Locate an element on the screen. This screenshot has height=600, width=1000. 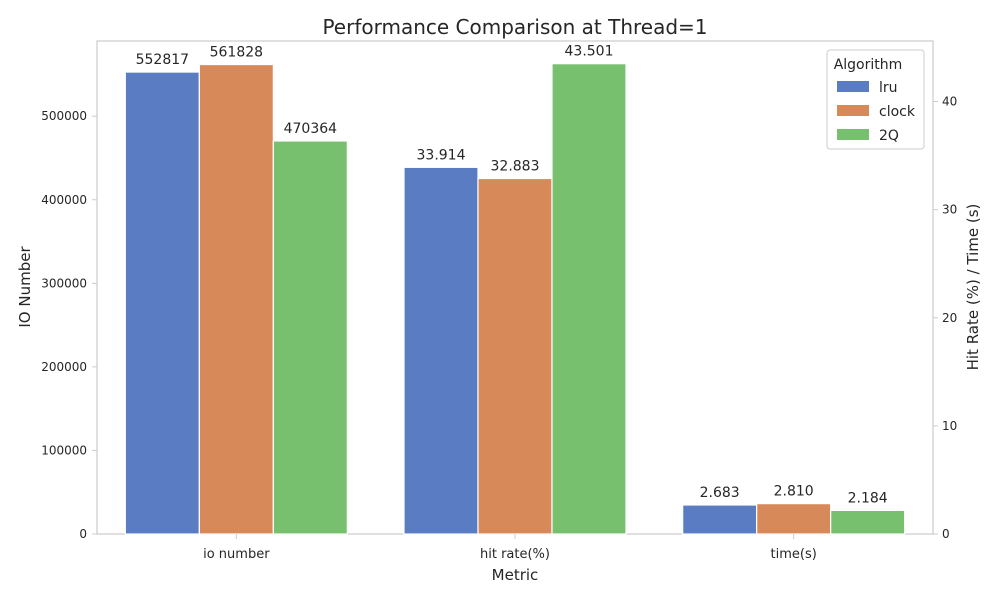
bar-value-label: 32.883 is located at coordinates (515, 166).